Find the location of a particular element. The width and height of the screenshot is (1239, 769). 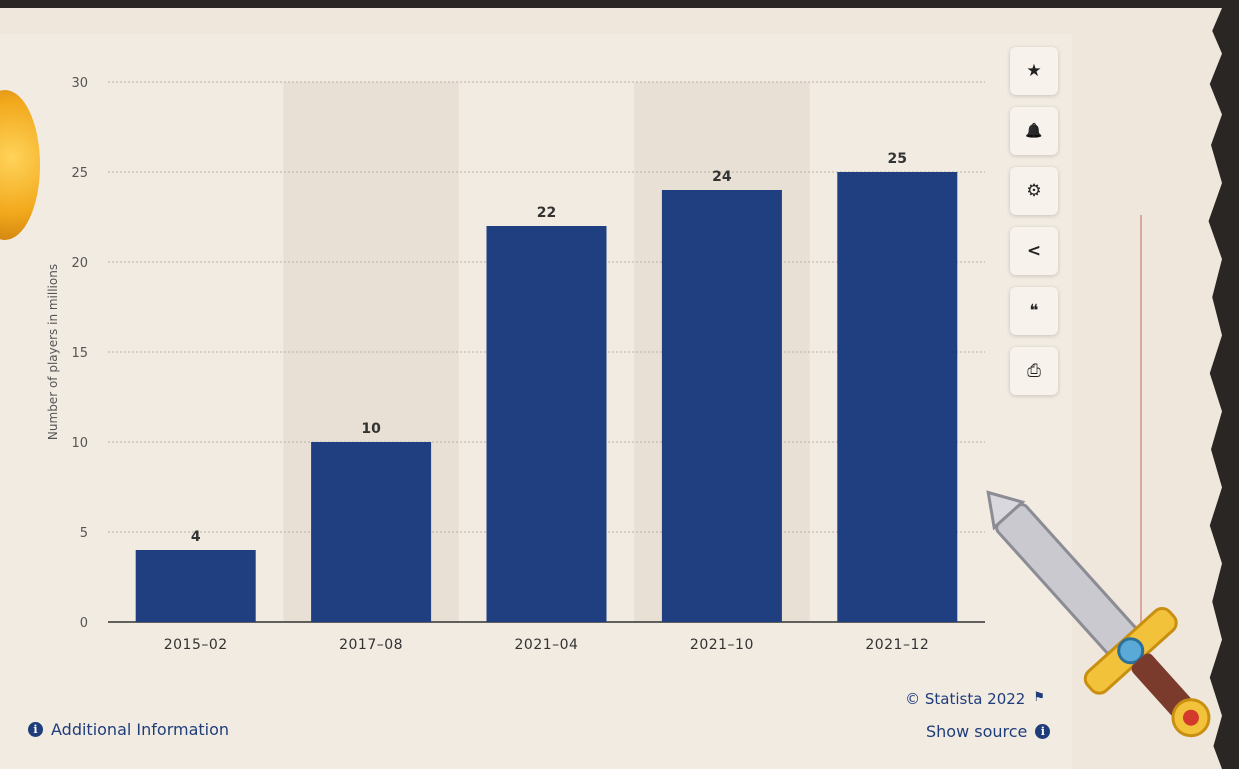

copyright: © Statista 2022 ⚑ is located at coordinates (962, 699).